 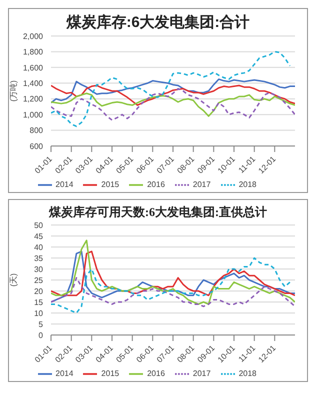 I want to click on y-tick-label: 35, so click(x=39, y=258).